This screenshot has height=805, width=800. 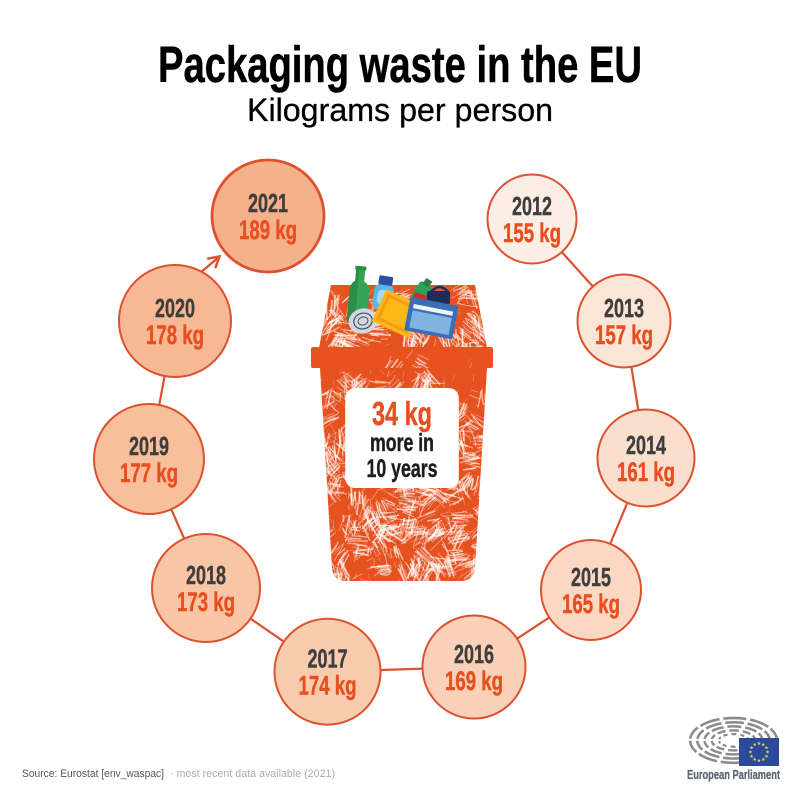 What do you see at coordinates (252, 774) in the screenshot?
I see `svg-text:· most recent data available: · most recent data available (2021)` at bounding box center [252, 774].